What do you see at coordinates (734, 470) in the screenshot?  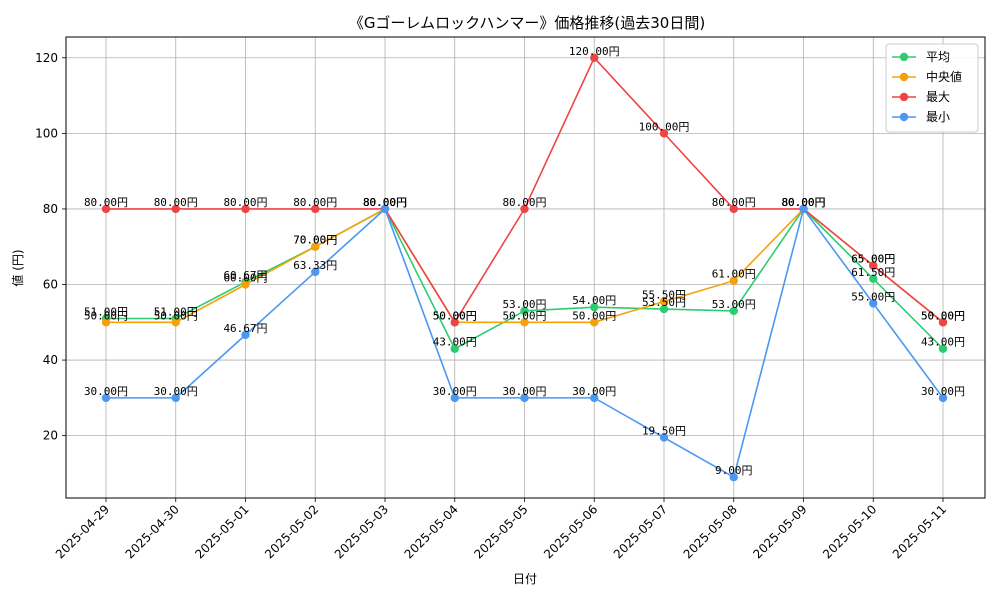 I see `data-label: 9.00円` at bounding box center [734, 470].